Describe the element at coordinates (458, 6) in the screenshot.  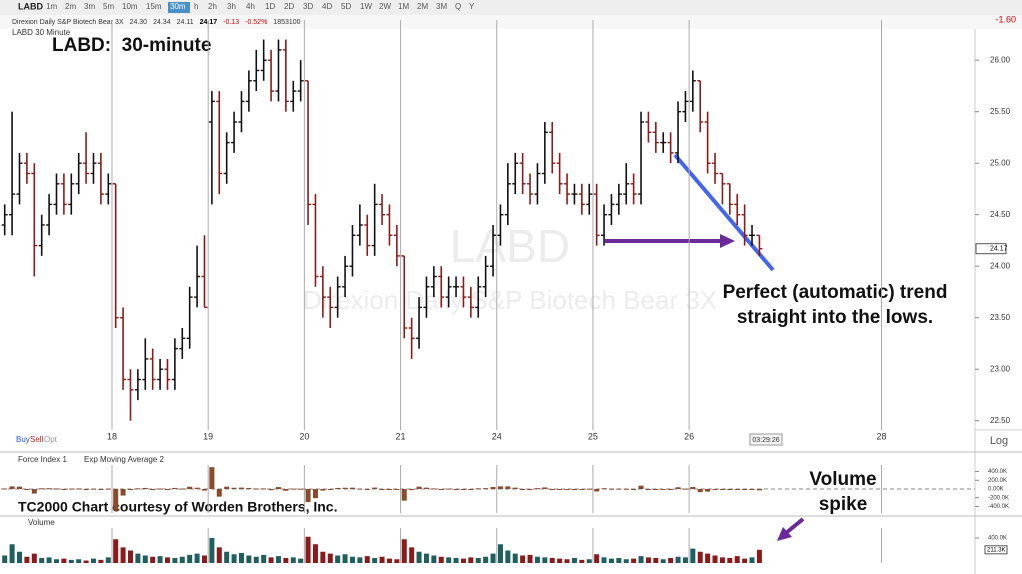
I see `interval-button: Q` at that location.